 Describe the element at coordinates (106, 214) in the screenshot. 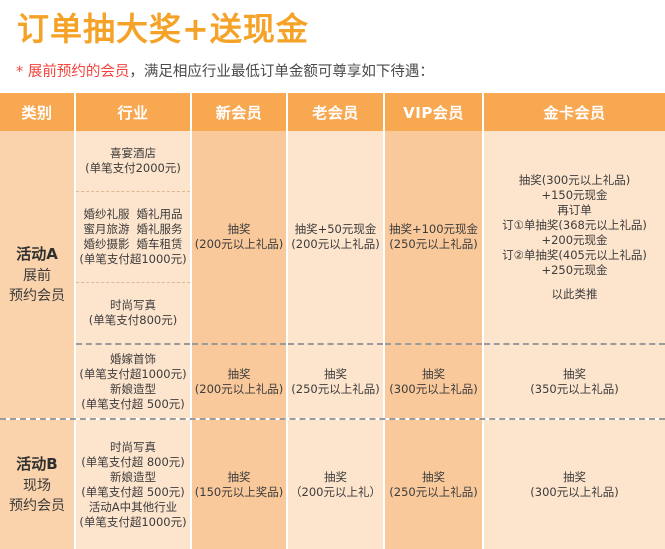

I see `industry-a2-p1a: 婚纱礼服` at that location.